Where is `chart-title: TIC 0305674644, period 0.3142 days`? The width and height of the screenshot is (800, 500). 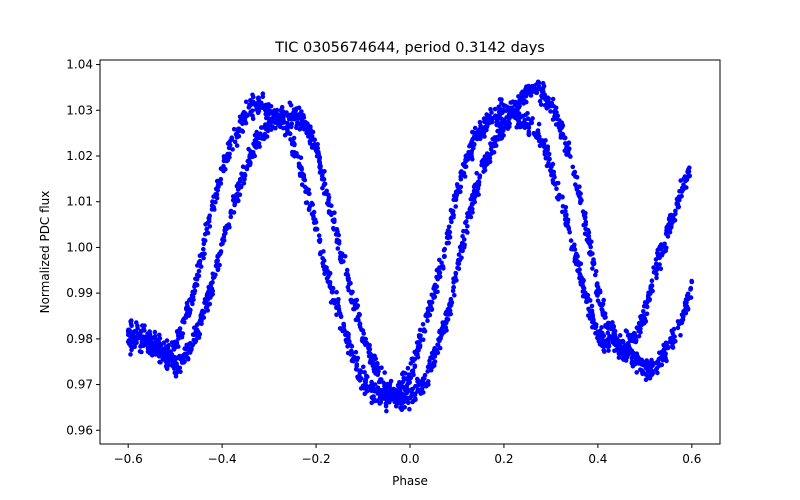 chart-title: TIC 0305674644, period 0.3142 days is located at coordinates (409, 48).